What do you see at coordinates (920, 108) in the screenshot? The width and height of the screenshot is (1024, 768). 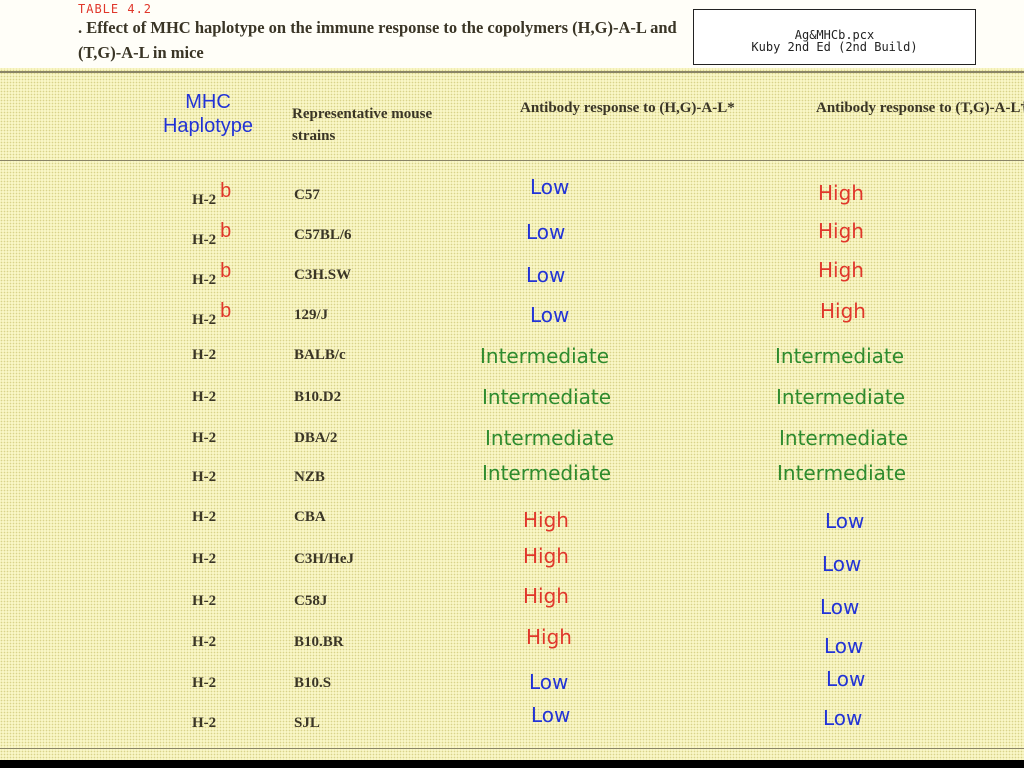 I see `header-response-tg: Antibody response to (T,G)-A-L†` at bounding box center [920, 108].